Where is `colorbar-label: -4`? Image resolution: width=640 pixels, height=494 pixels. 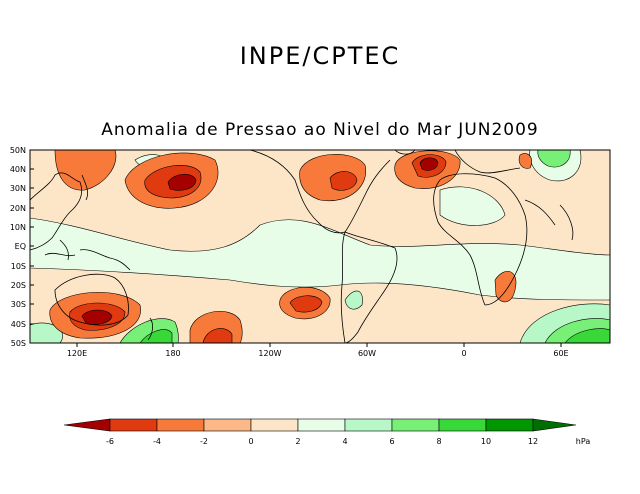
colorbar-label: -4 is located at coordinates (157, 441).